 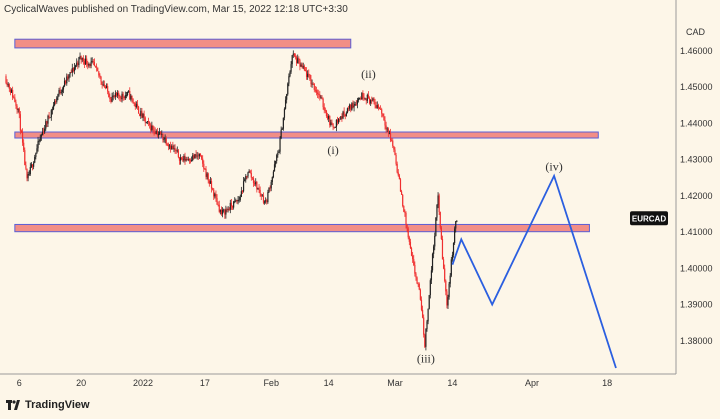 What do you see at coordinates (532, 383) in the screenshot?
I see `x-tick-8: Apr` at bounding box center [532, 383].